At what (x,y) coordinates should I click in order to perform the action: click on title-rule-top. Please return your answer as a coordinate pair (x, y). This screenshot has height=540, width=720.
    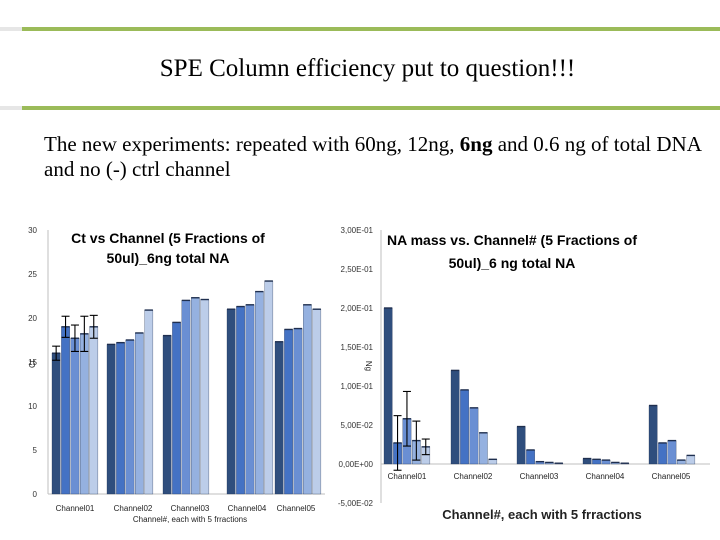
    Looking at the image, I should click on (371, 29).